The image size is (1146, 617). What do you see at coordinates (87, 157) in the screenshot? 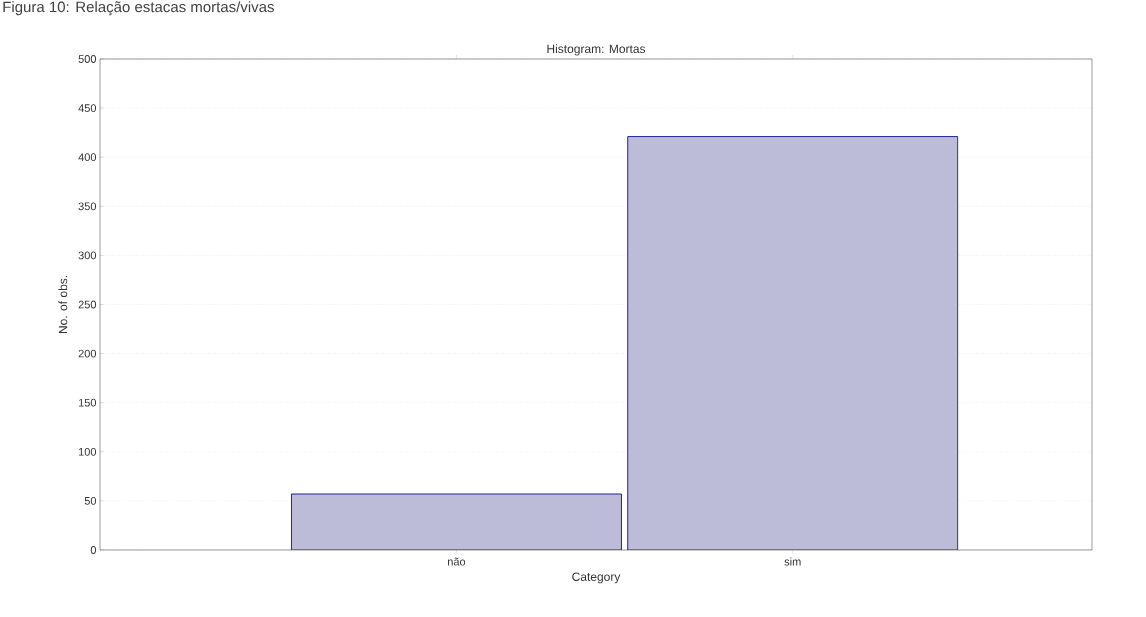
I see `y-tick-label: 400` at bounding box center [87, 157].